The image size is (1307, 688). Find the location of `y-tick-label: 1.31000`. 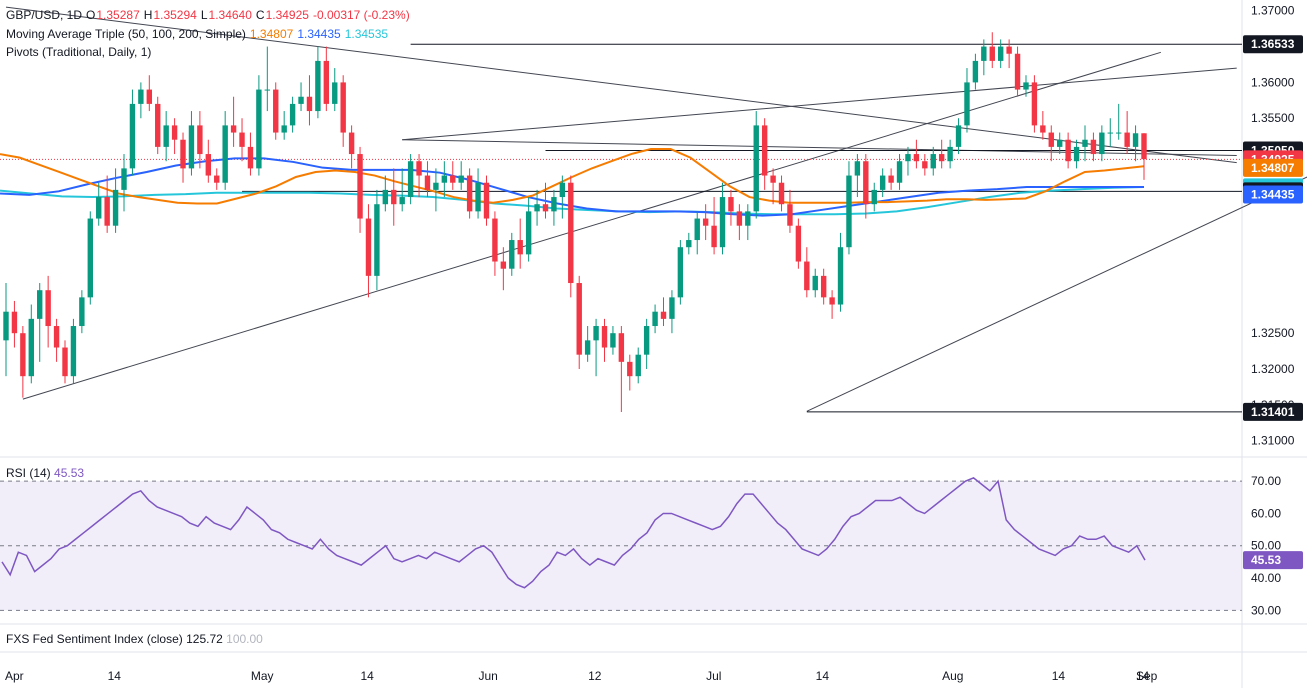

y-tick-label: 1.31000 is located at coordinates (1273, 441).